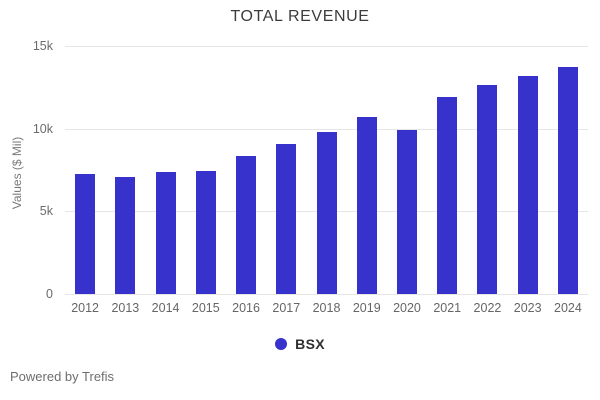  What do you see at coordinates (85, 308) in the screenshot?
I see `x-tick-label-2012: 2012` at bounding box center [85, 308].